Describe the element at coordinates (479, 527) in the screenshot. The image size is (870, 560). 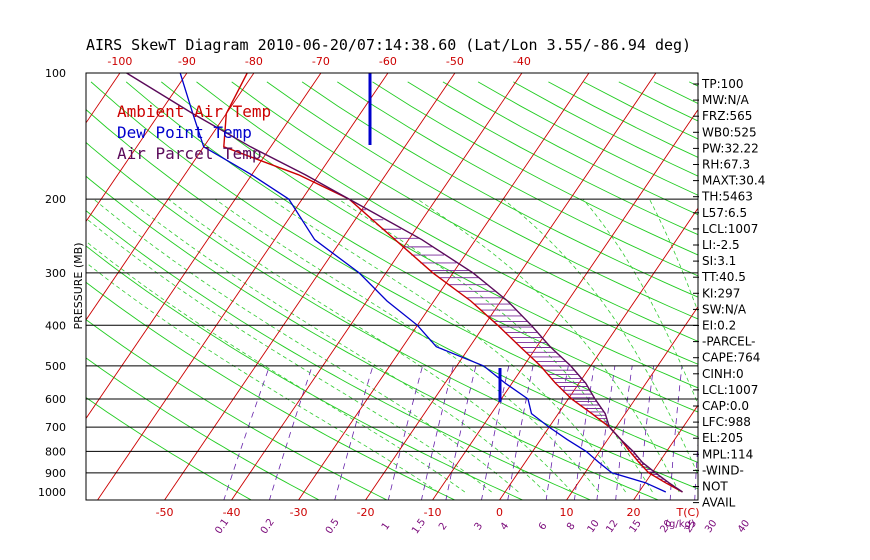
I see `mixing-ratio-tick-label: 3` at that location.